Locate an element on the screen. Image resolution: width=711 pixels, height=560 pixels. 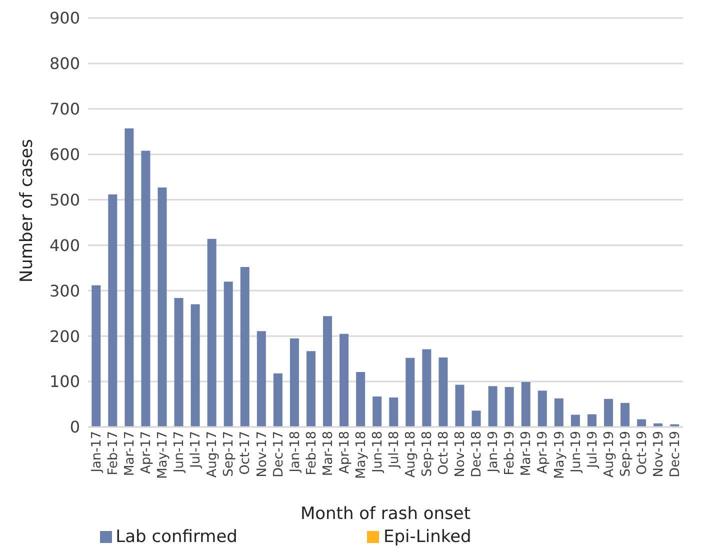
y-tick-label: 600 is located at coordinates (64, 154).